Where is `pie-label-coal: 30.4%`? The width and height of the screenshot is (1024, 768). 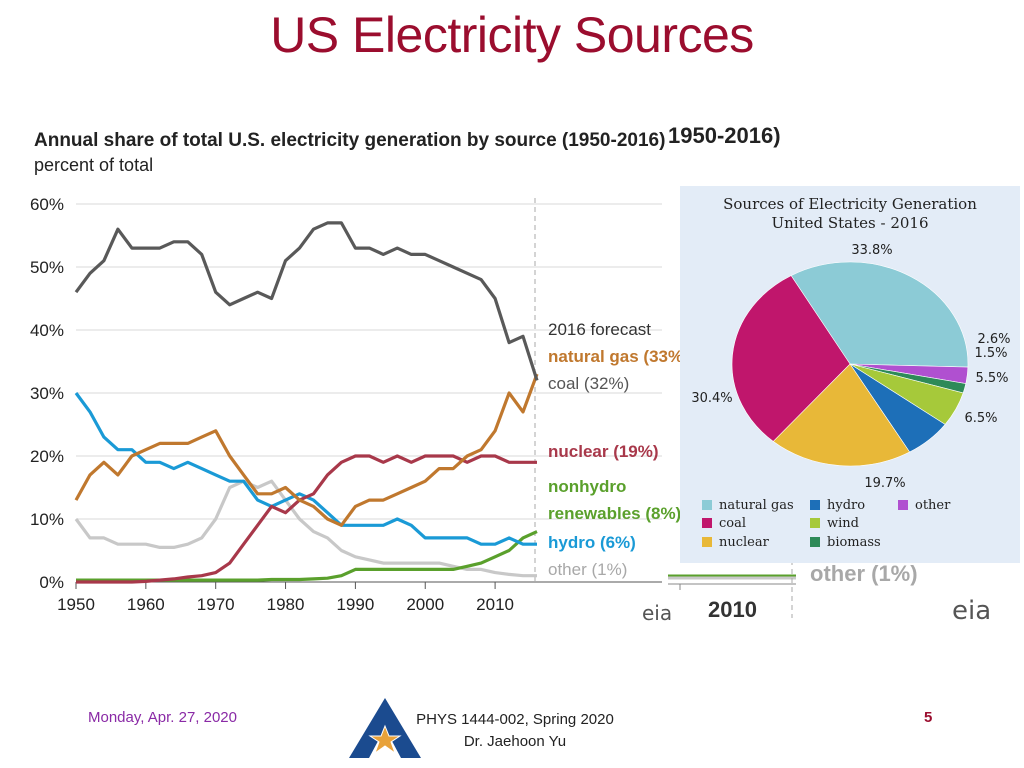 pie-label-coal: 30.4% is located at coordinates (711, 398).